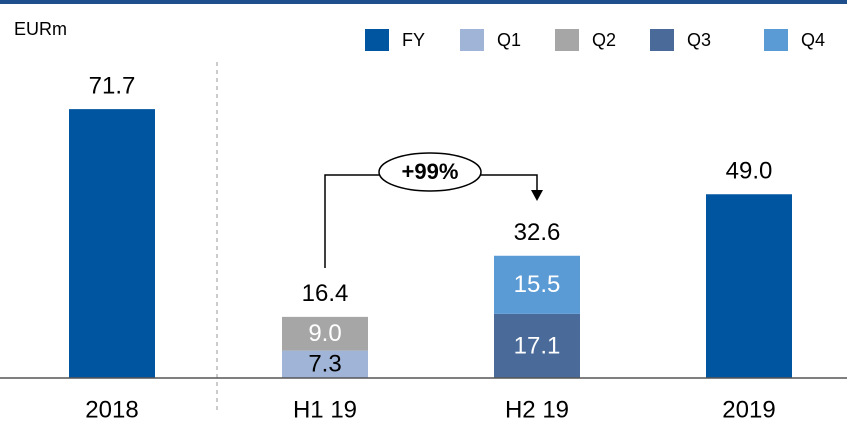 The image size is (847, 424). Describe the element at coordinates (748, 409) in the screenshot. I see `x-tick-label: 2019` at that location.